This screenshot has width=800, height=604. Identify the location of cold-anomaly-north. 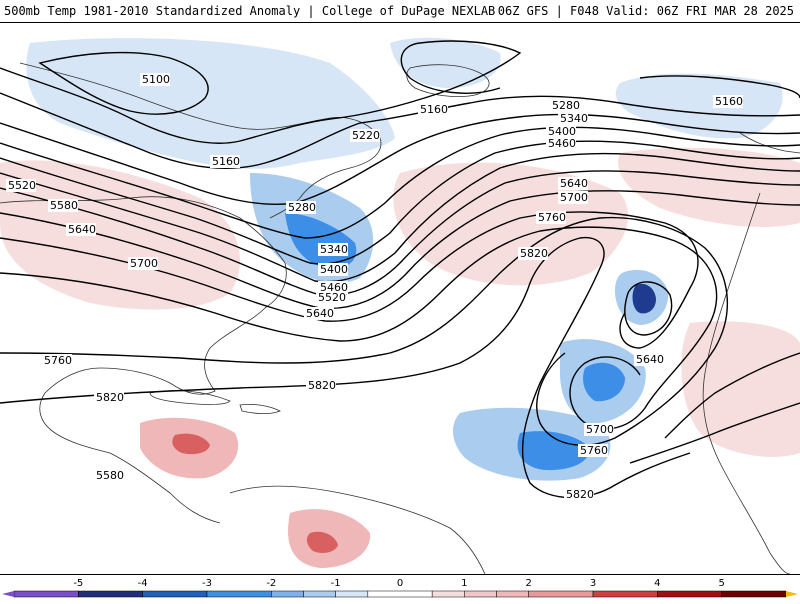
(210, 103).